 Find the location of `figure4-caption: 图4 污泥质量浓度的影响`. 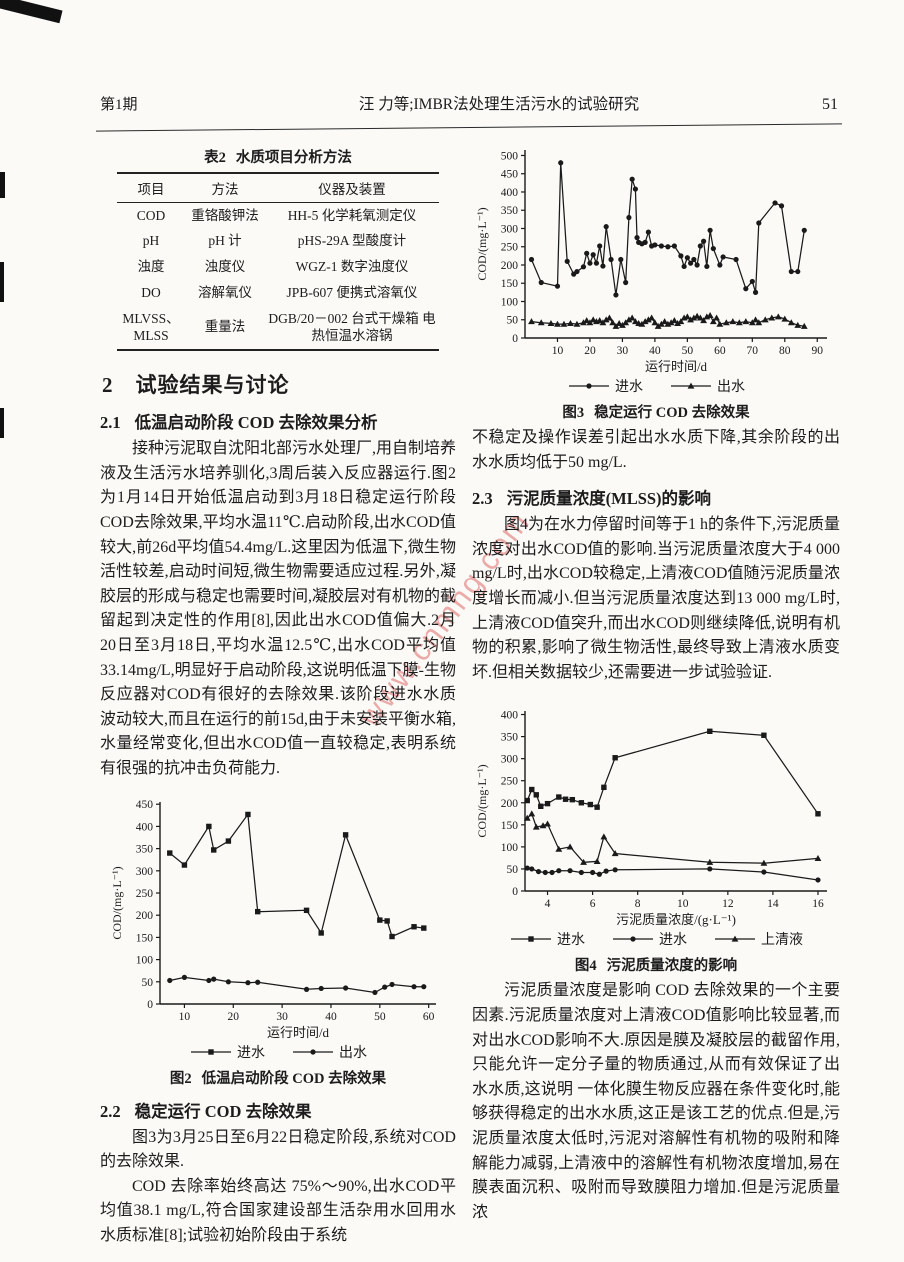

figure4-caption: 图4 污泥质量浓度的影响 is located at coordinates (656, 964).